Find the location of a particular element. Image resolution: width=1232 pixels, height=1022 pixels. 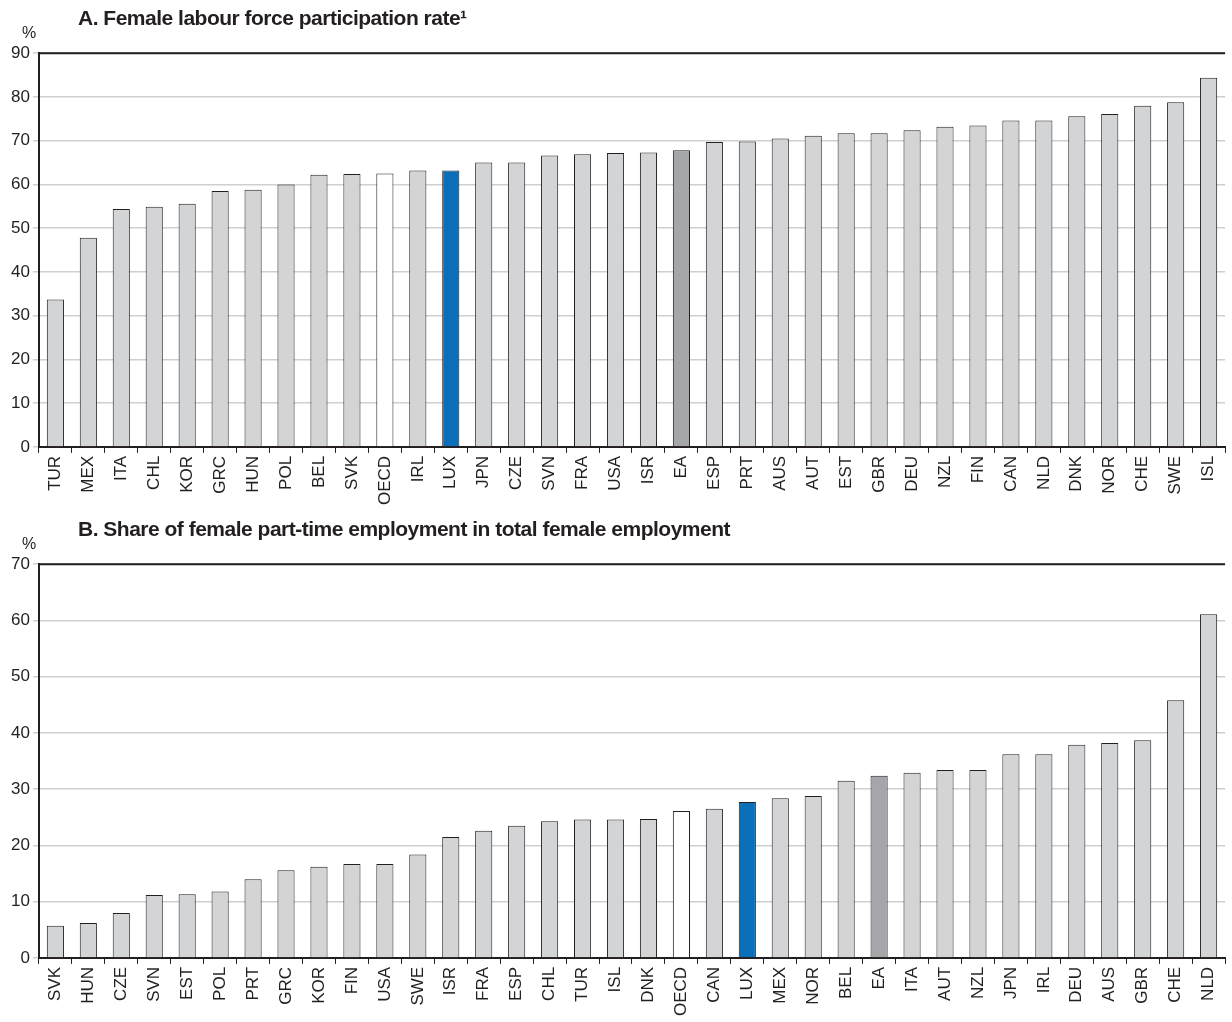

chart-title: A. Female labour force participation rate¹ is located at coordinates (272, 18).